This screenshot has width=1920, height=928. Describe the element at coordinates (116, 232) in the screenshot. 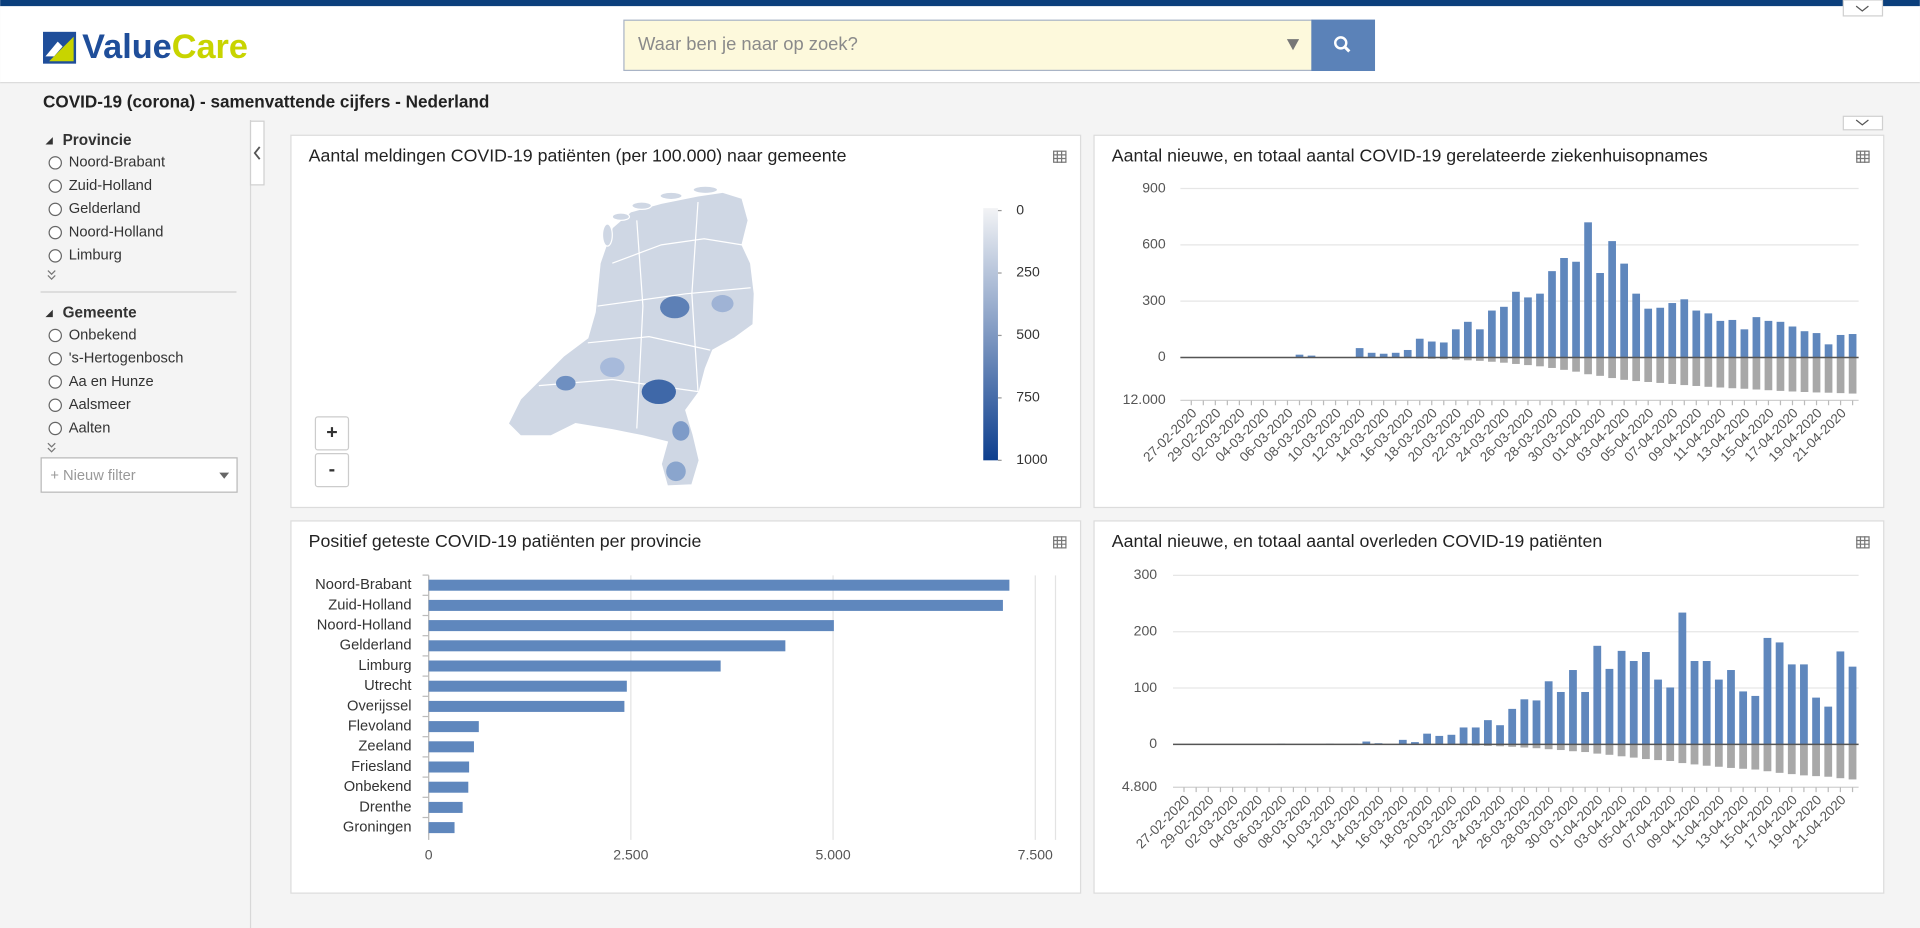

I see `filter-option: Noord-Holland` at that location.